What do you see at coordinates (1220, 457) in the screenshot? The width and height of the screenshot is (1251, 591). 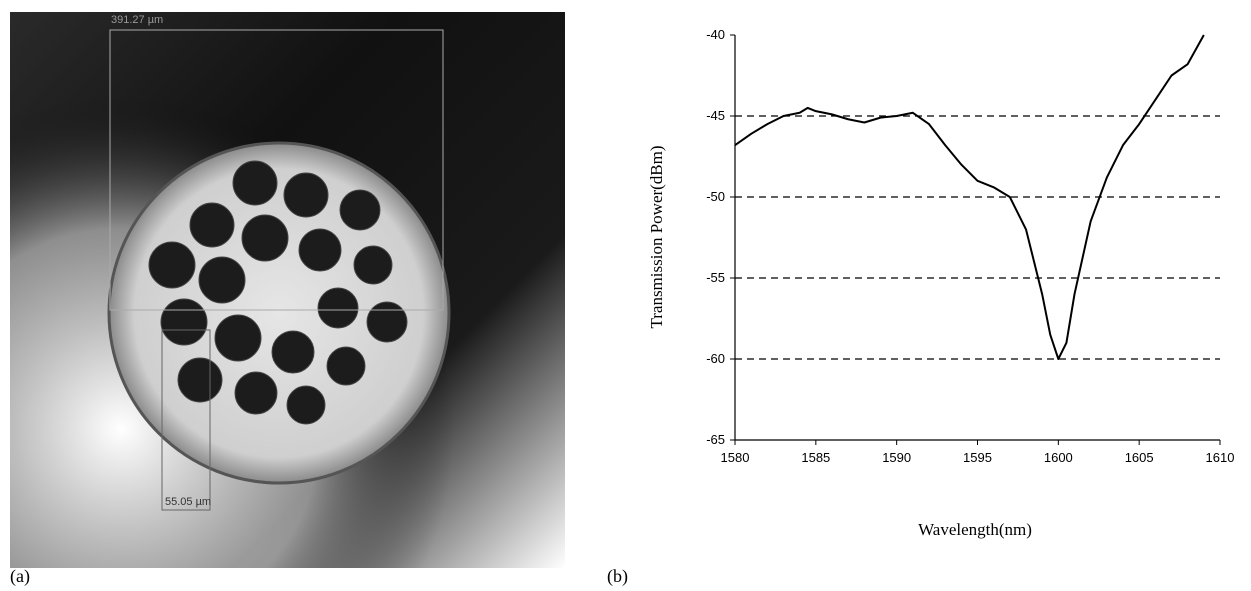 I see `x-tick-label: 1610` at bounding box center [1220, 457].